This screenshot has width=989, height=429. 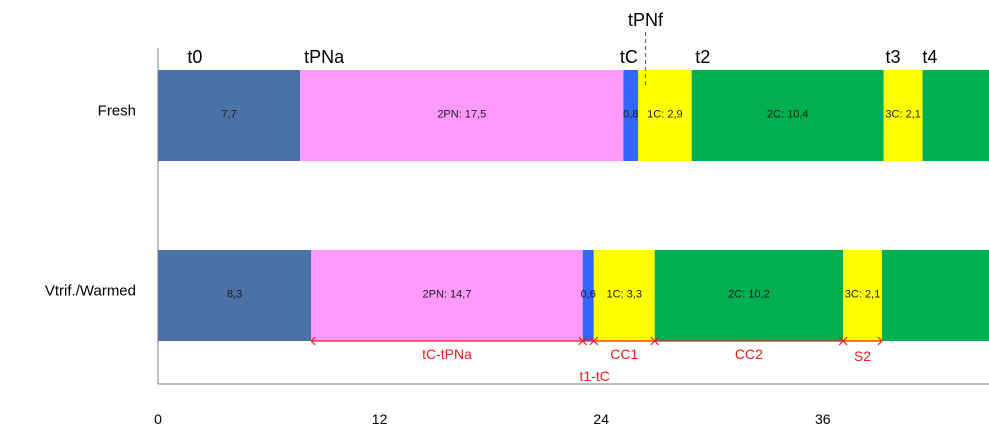 I want to click on x-tick-label: 12, so click(x=380, y=419).